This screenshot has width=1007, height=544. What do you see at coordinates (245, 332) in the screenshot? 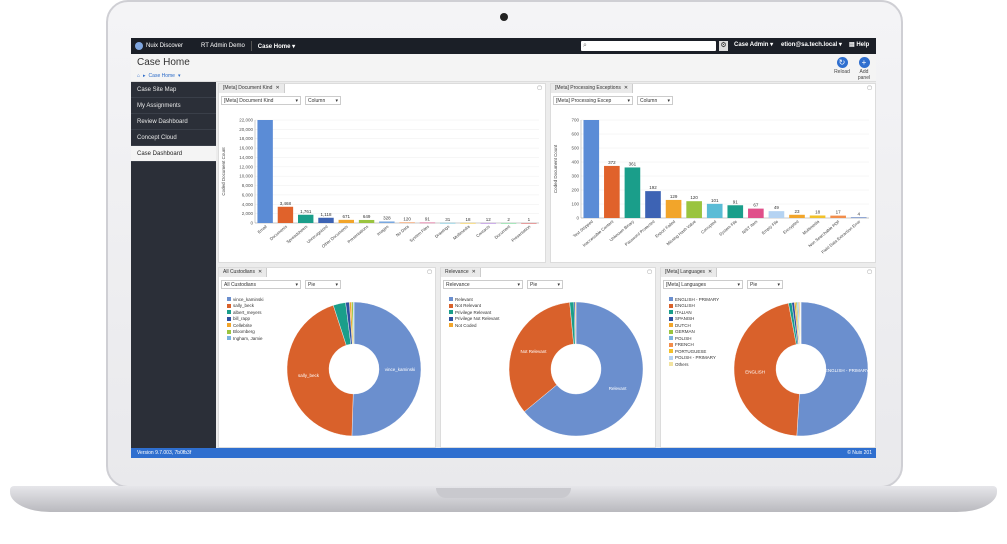
I see `legend-item: Bloomberg` at bounding box center [245, 332].